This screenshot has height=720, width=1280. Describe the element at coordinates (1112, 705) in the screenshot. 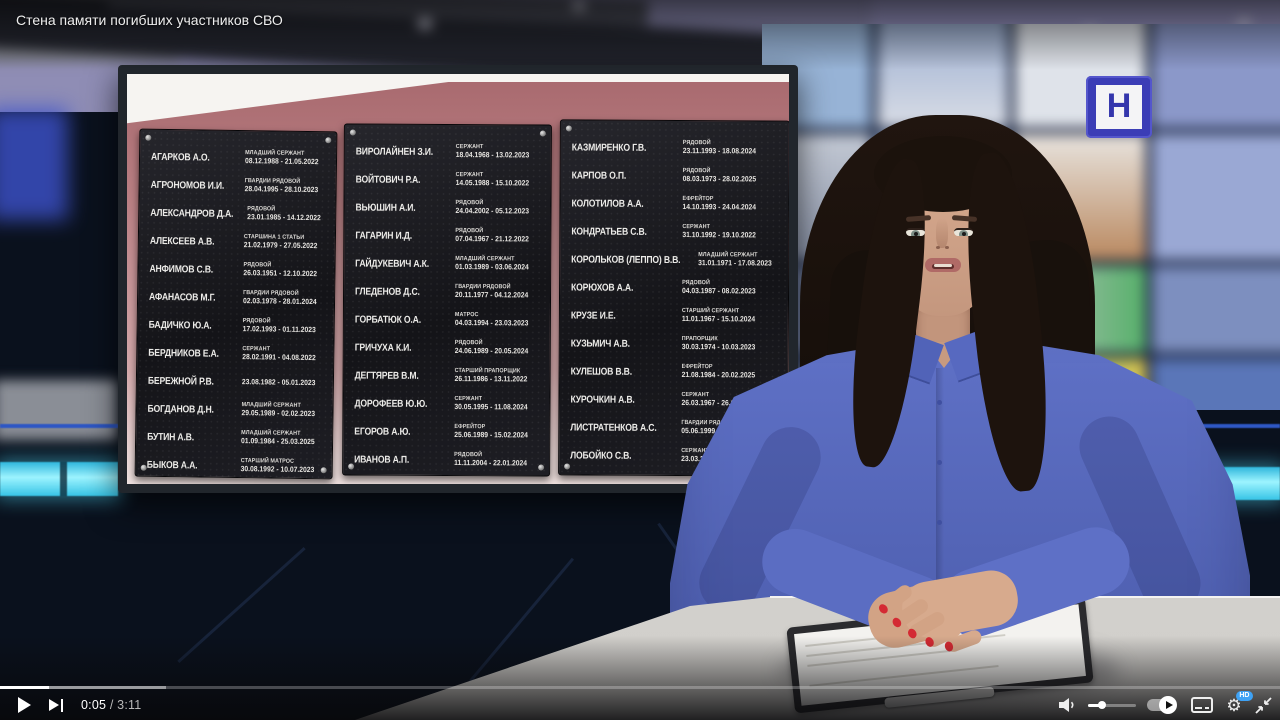

I see `volume-slider` at that location.